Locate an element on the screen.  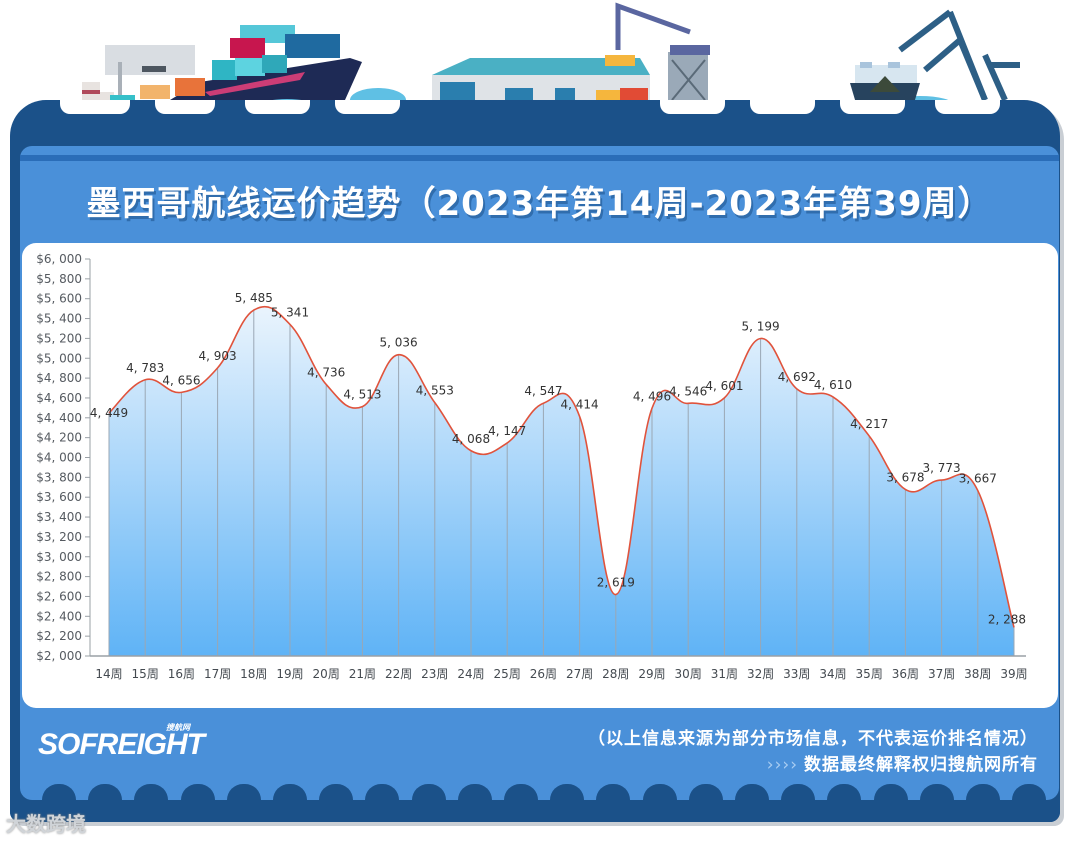
data-point-label: 3, 667 is located at coordinates (978, 479).